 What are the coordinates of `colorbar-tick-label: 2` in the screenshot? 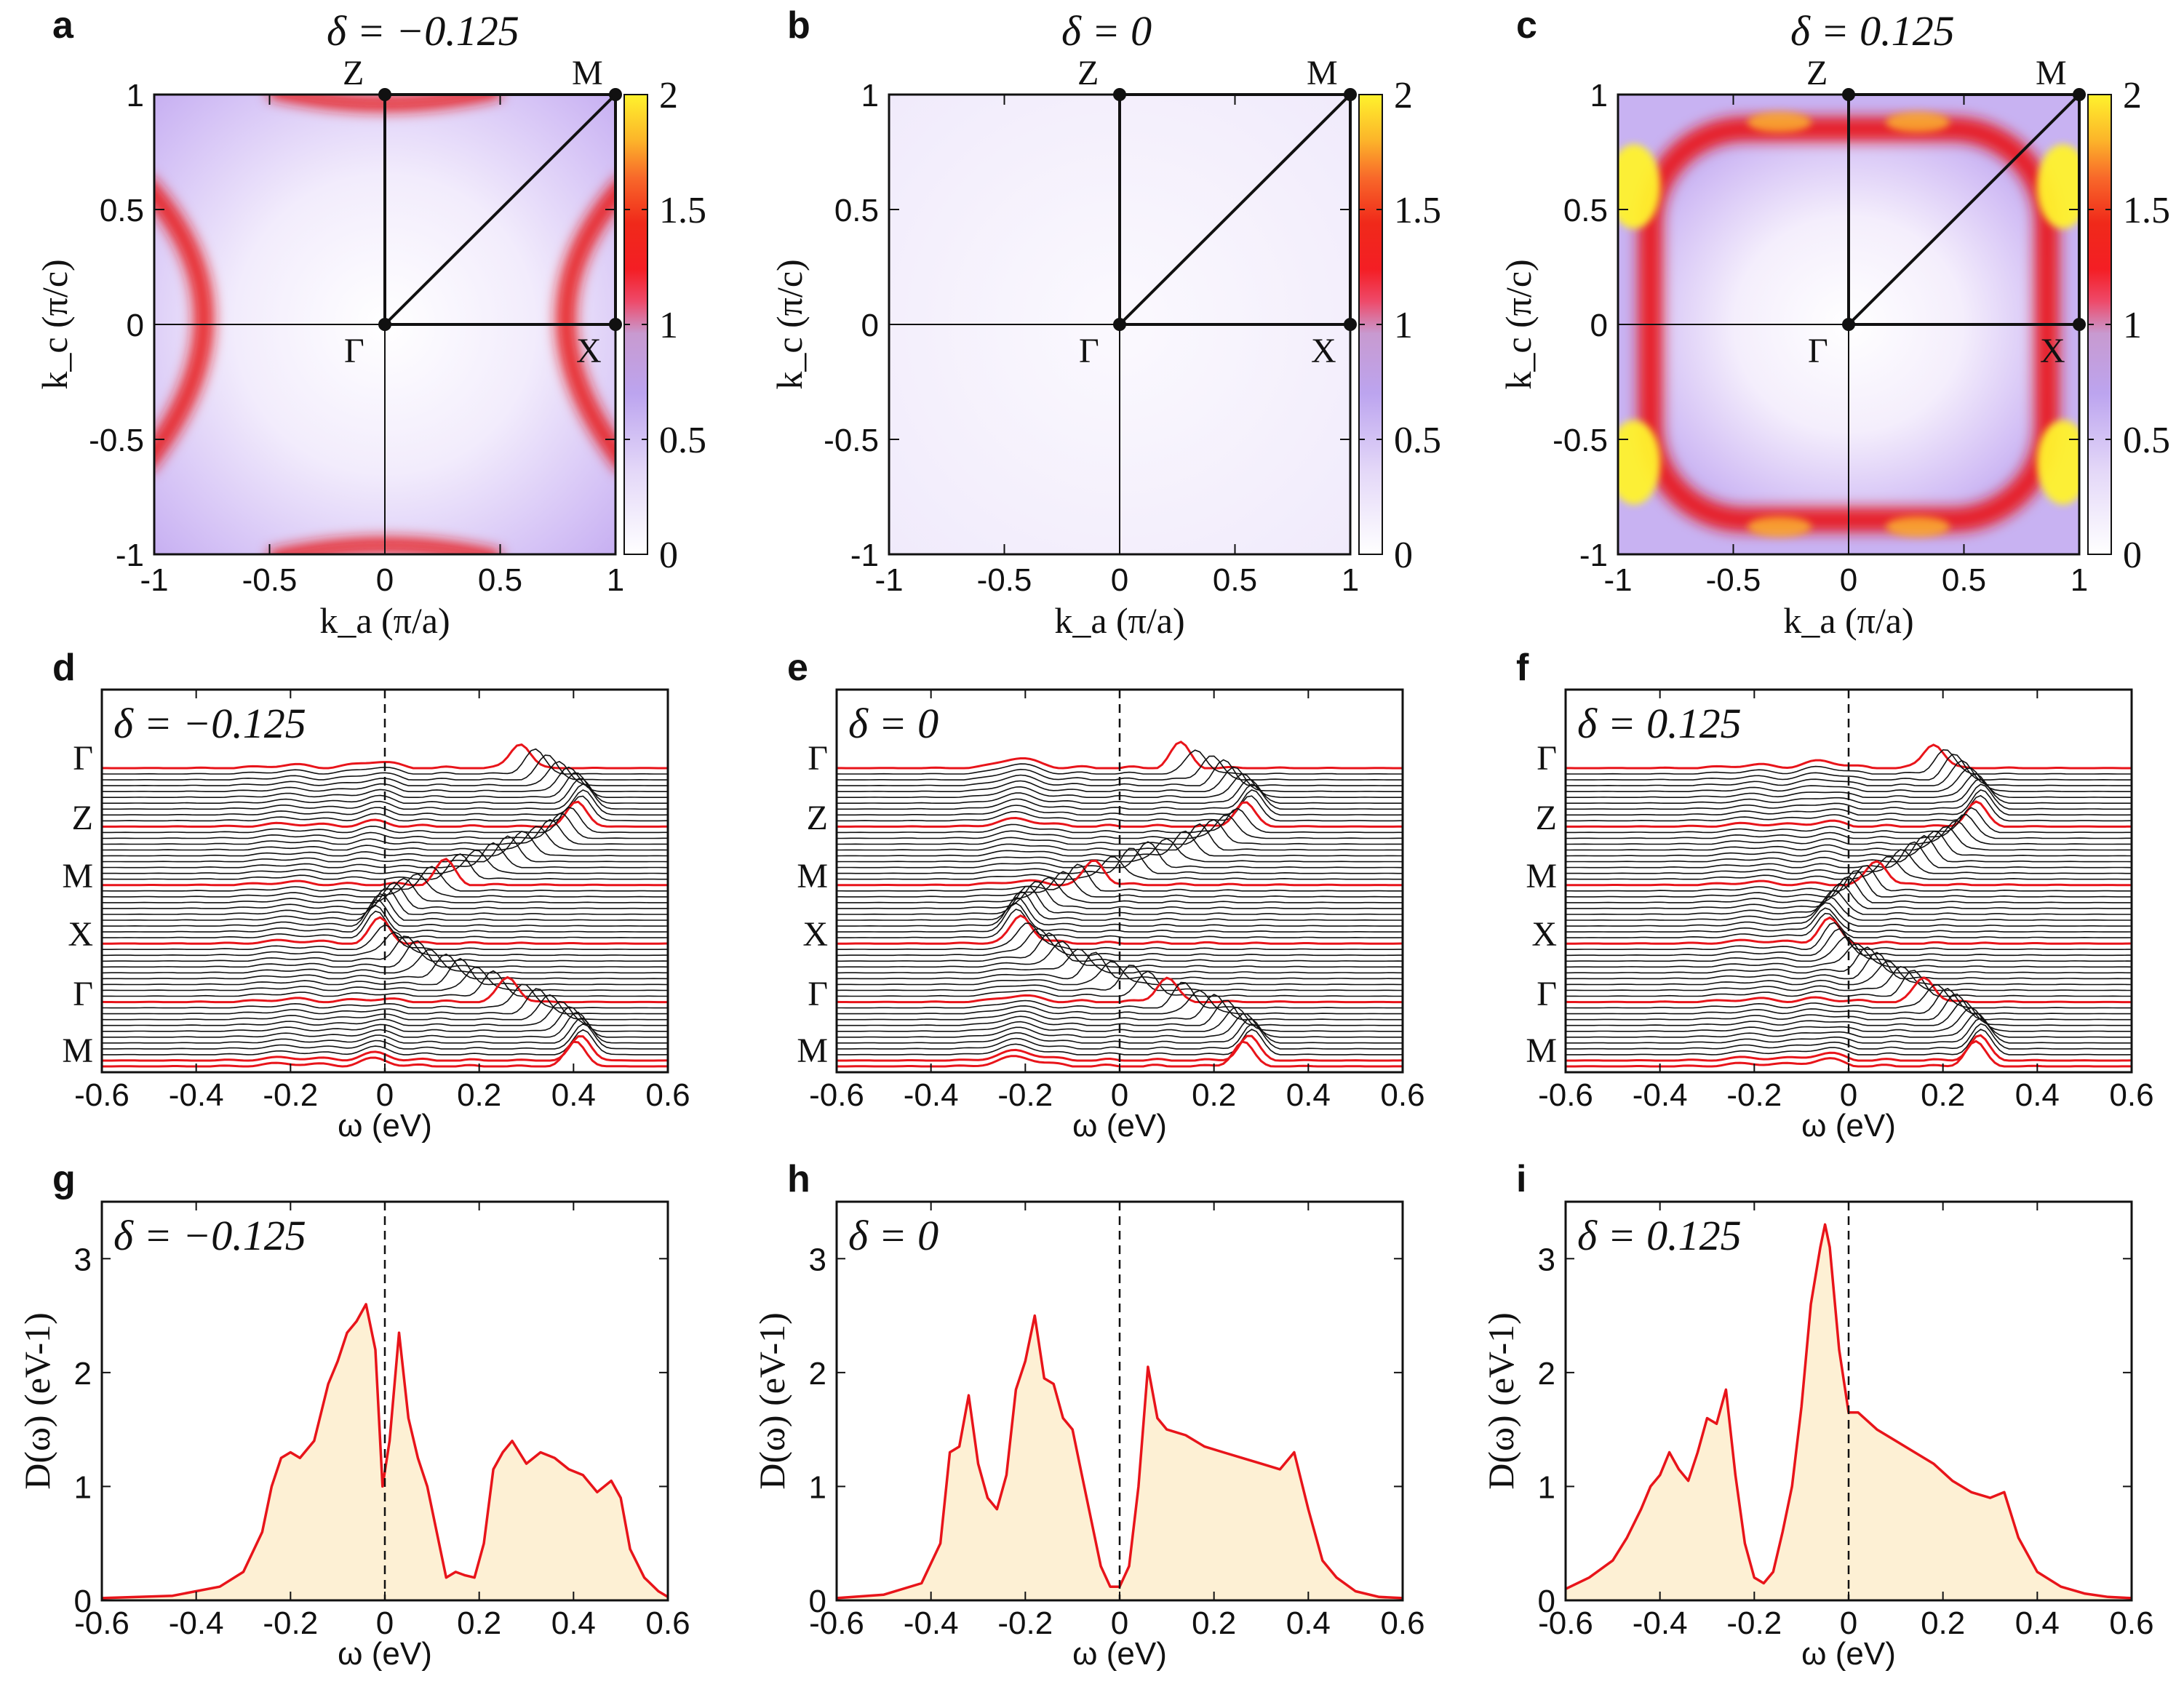 It's located at (2132, 96).